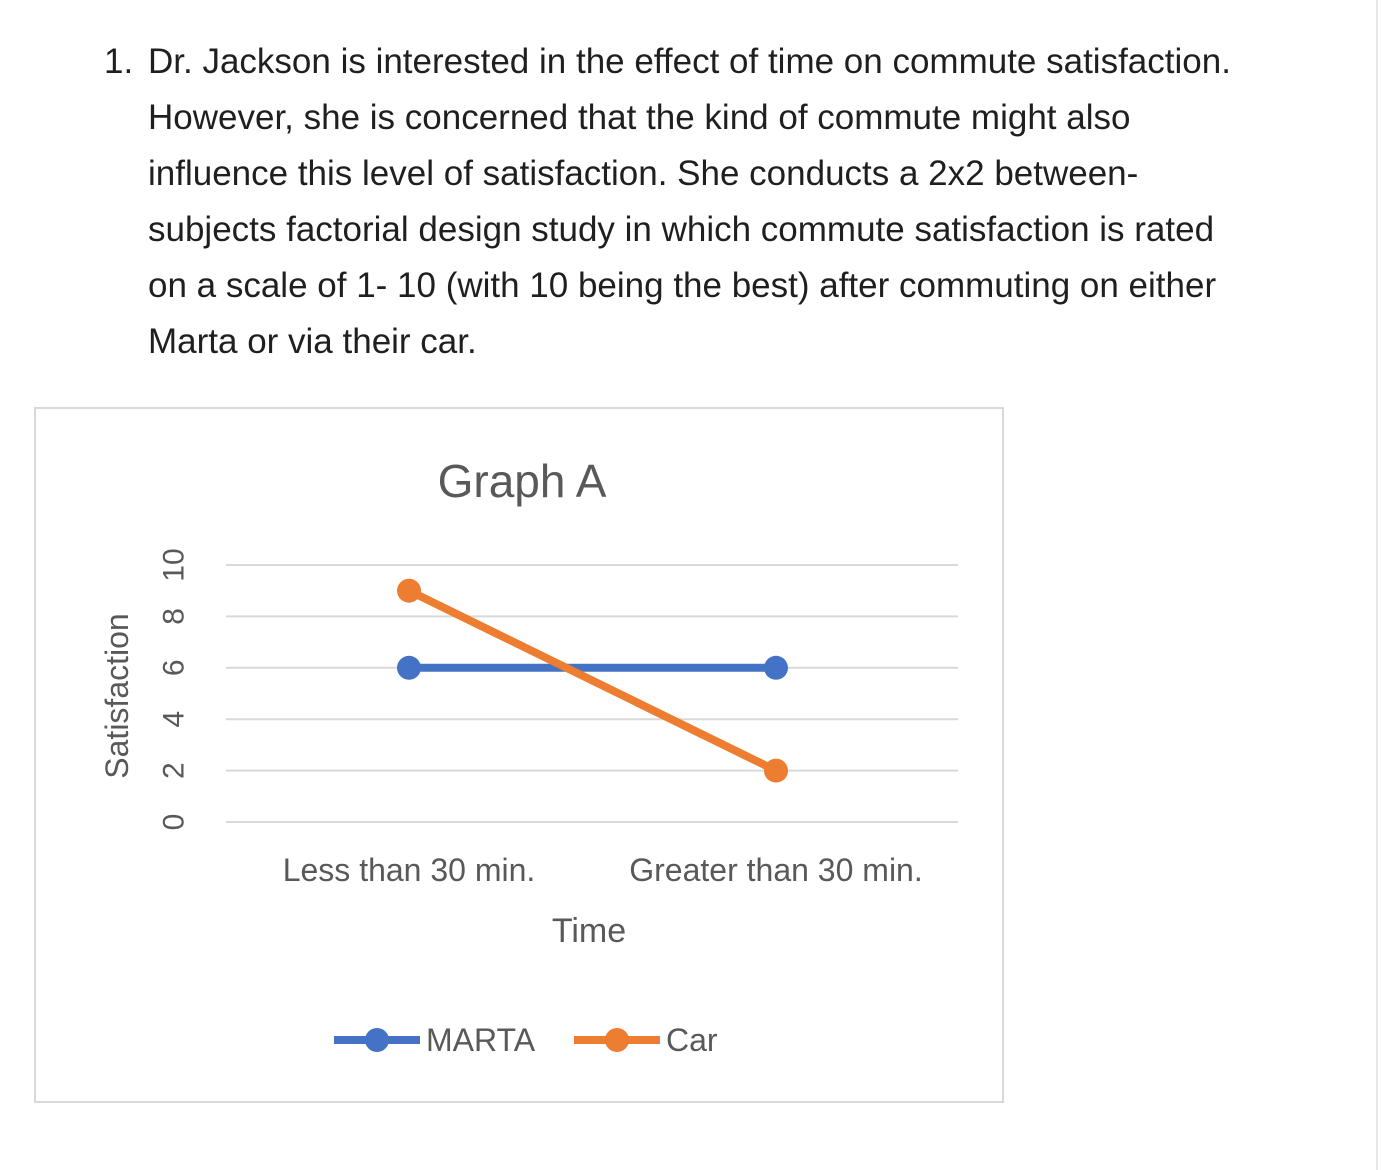 Image resolution: width=1382 pixels, height=1170 pixels. Describe the element at coordinates (174, 719) in the screenshot. I see `y-tick-label: 4` at that location.